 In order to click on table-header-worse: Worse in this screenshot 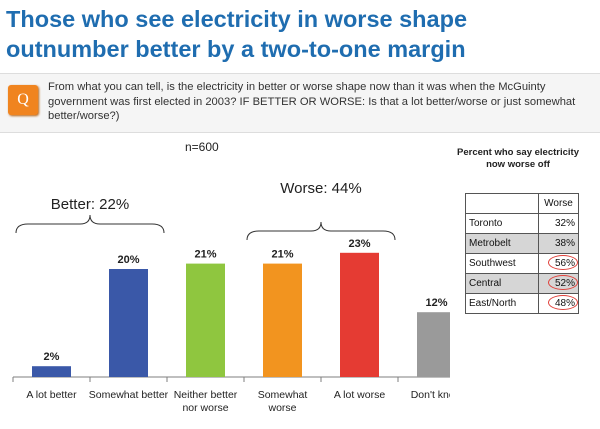, I will do `click(558, 203)`.